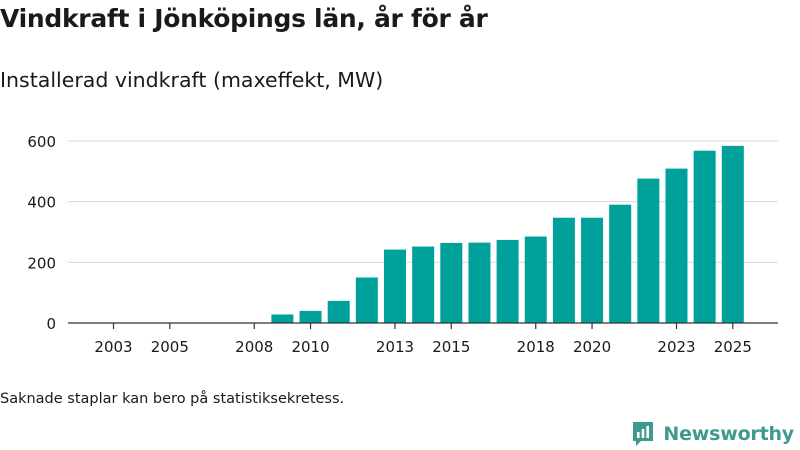 The width and height of the screenshot is (800, 450). What do you see at coordinates (507, 281) in the screenshot?
I see `bar-2017` at bounding box center [507, 281].